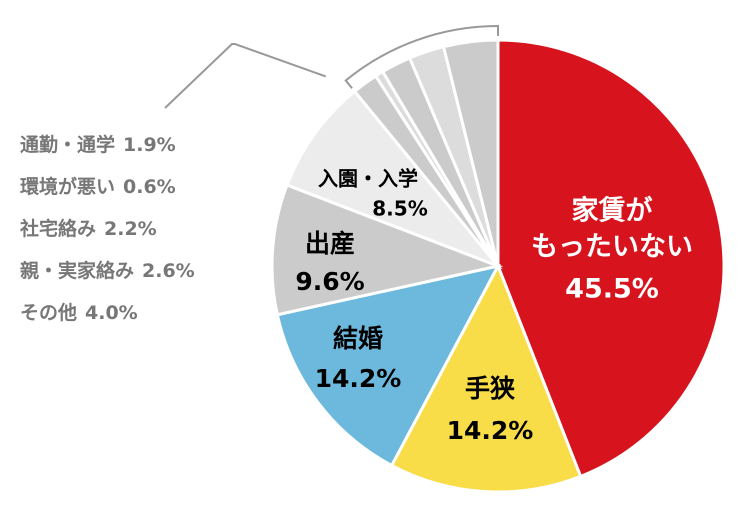 The height and width of the screenshot is (517, 750). I want to click on small-slice-label: 社宅絡み 2.2%, so click(88, 228).